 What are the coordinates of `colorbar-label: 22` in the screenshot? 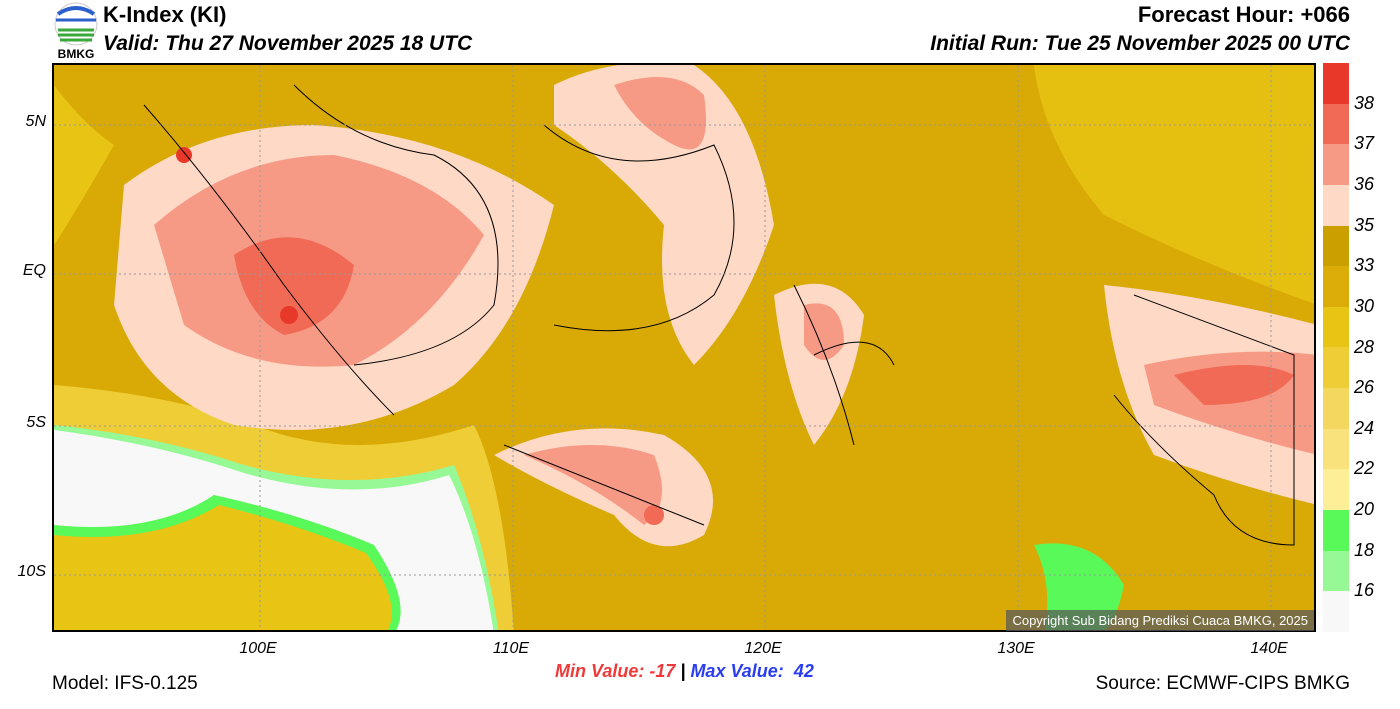 It's located at (1364, 468).